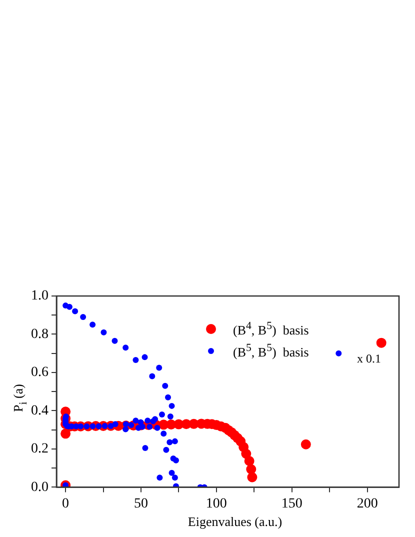  I want to click on x-tick-label: 50, so click(141, 504).